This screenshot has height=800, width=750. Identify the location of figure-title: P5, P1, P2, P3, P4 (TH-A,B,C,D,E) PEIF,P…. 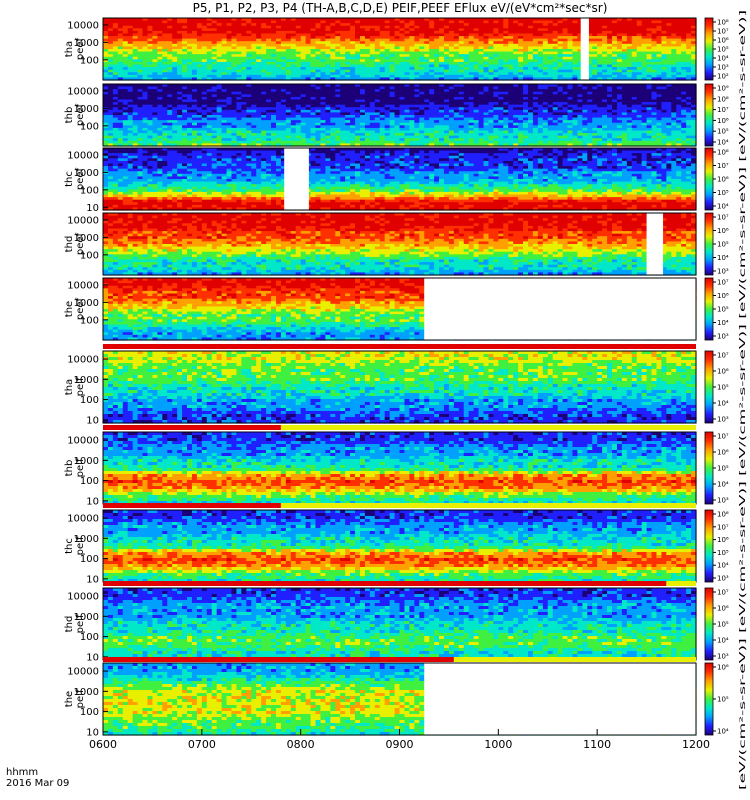
(400, 8).